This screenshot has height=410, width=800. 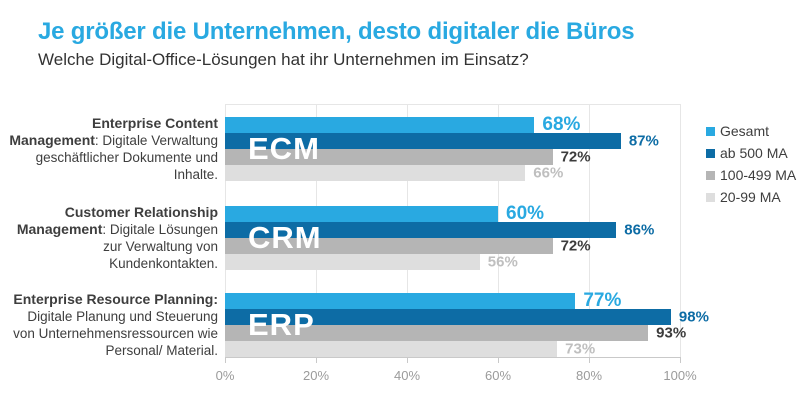 I want to click on bar-ecm-ab-500-ma, so click(x=423, y=141).